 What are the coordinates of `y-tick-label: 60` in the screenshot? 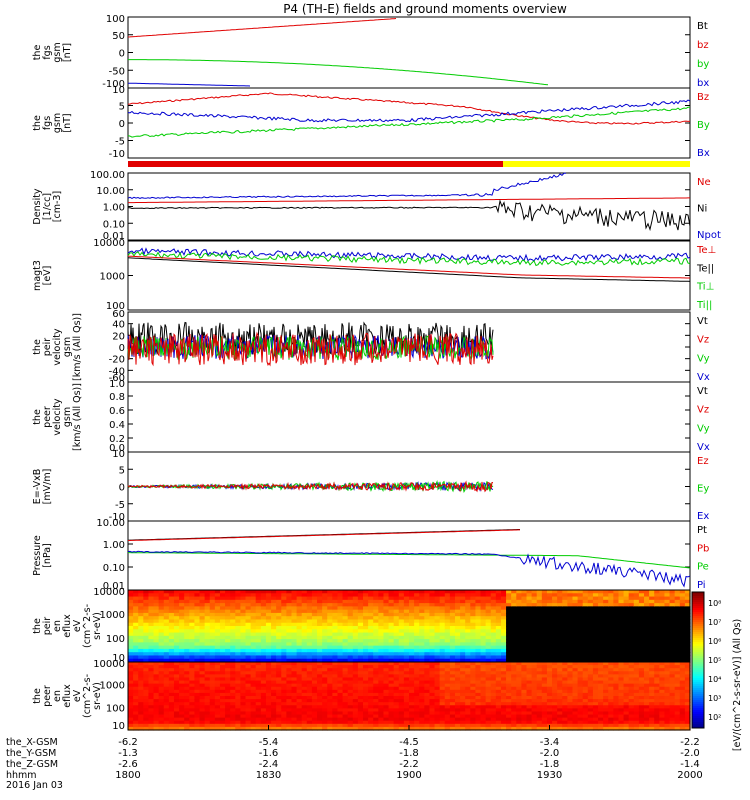 It's located at (118, 314).